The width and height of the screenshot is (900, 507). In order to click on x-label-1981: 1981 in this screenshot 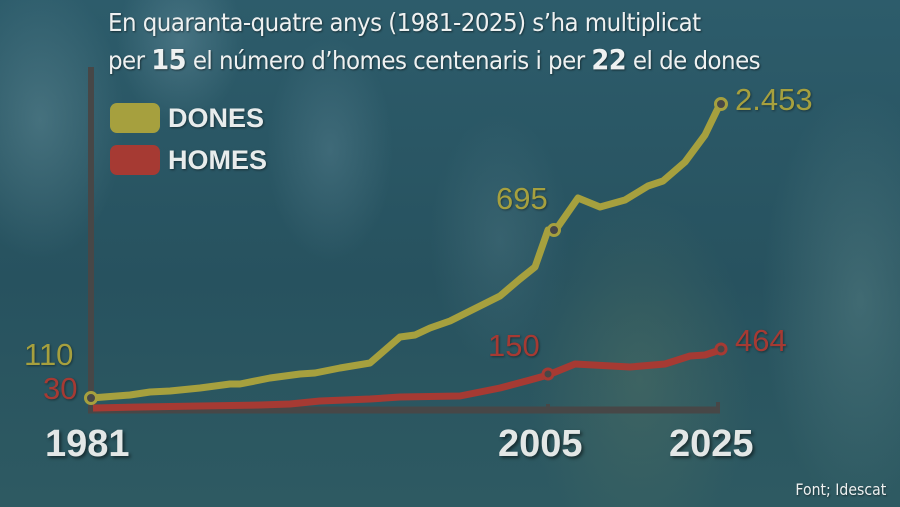, I will do `click(87, 444)`.